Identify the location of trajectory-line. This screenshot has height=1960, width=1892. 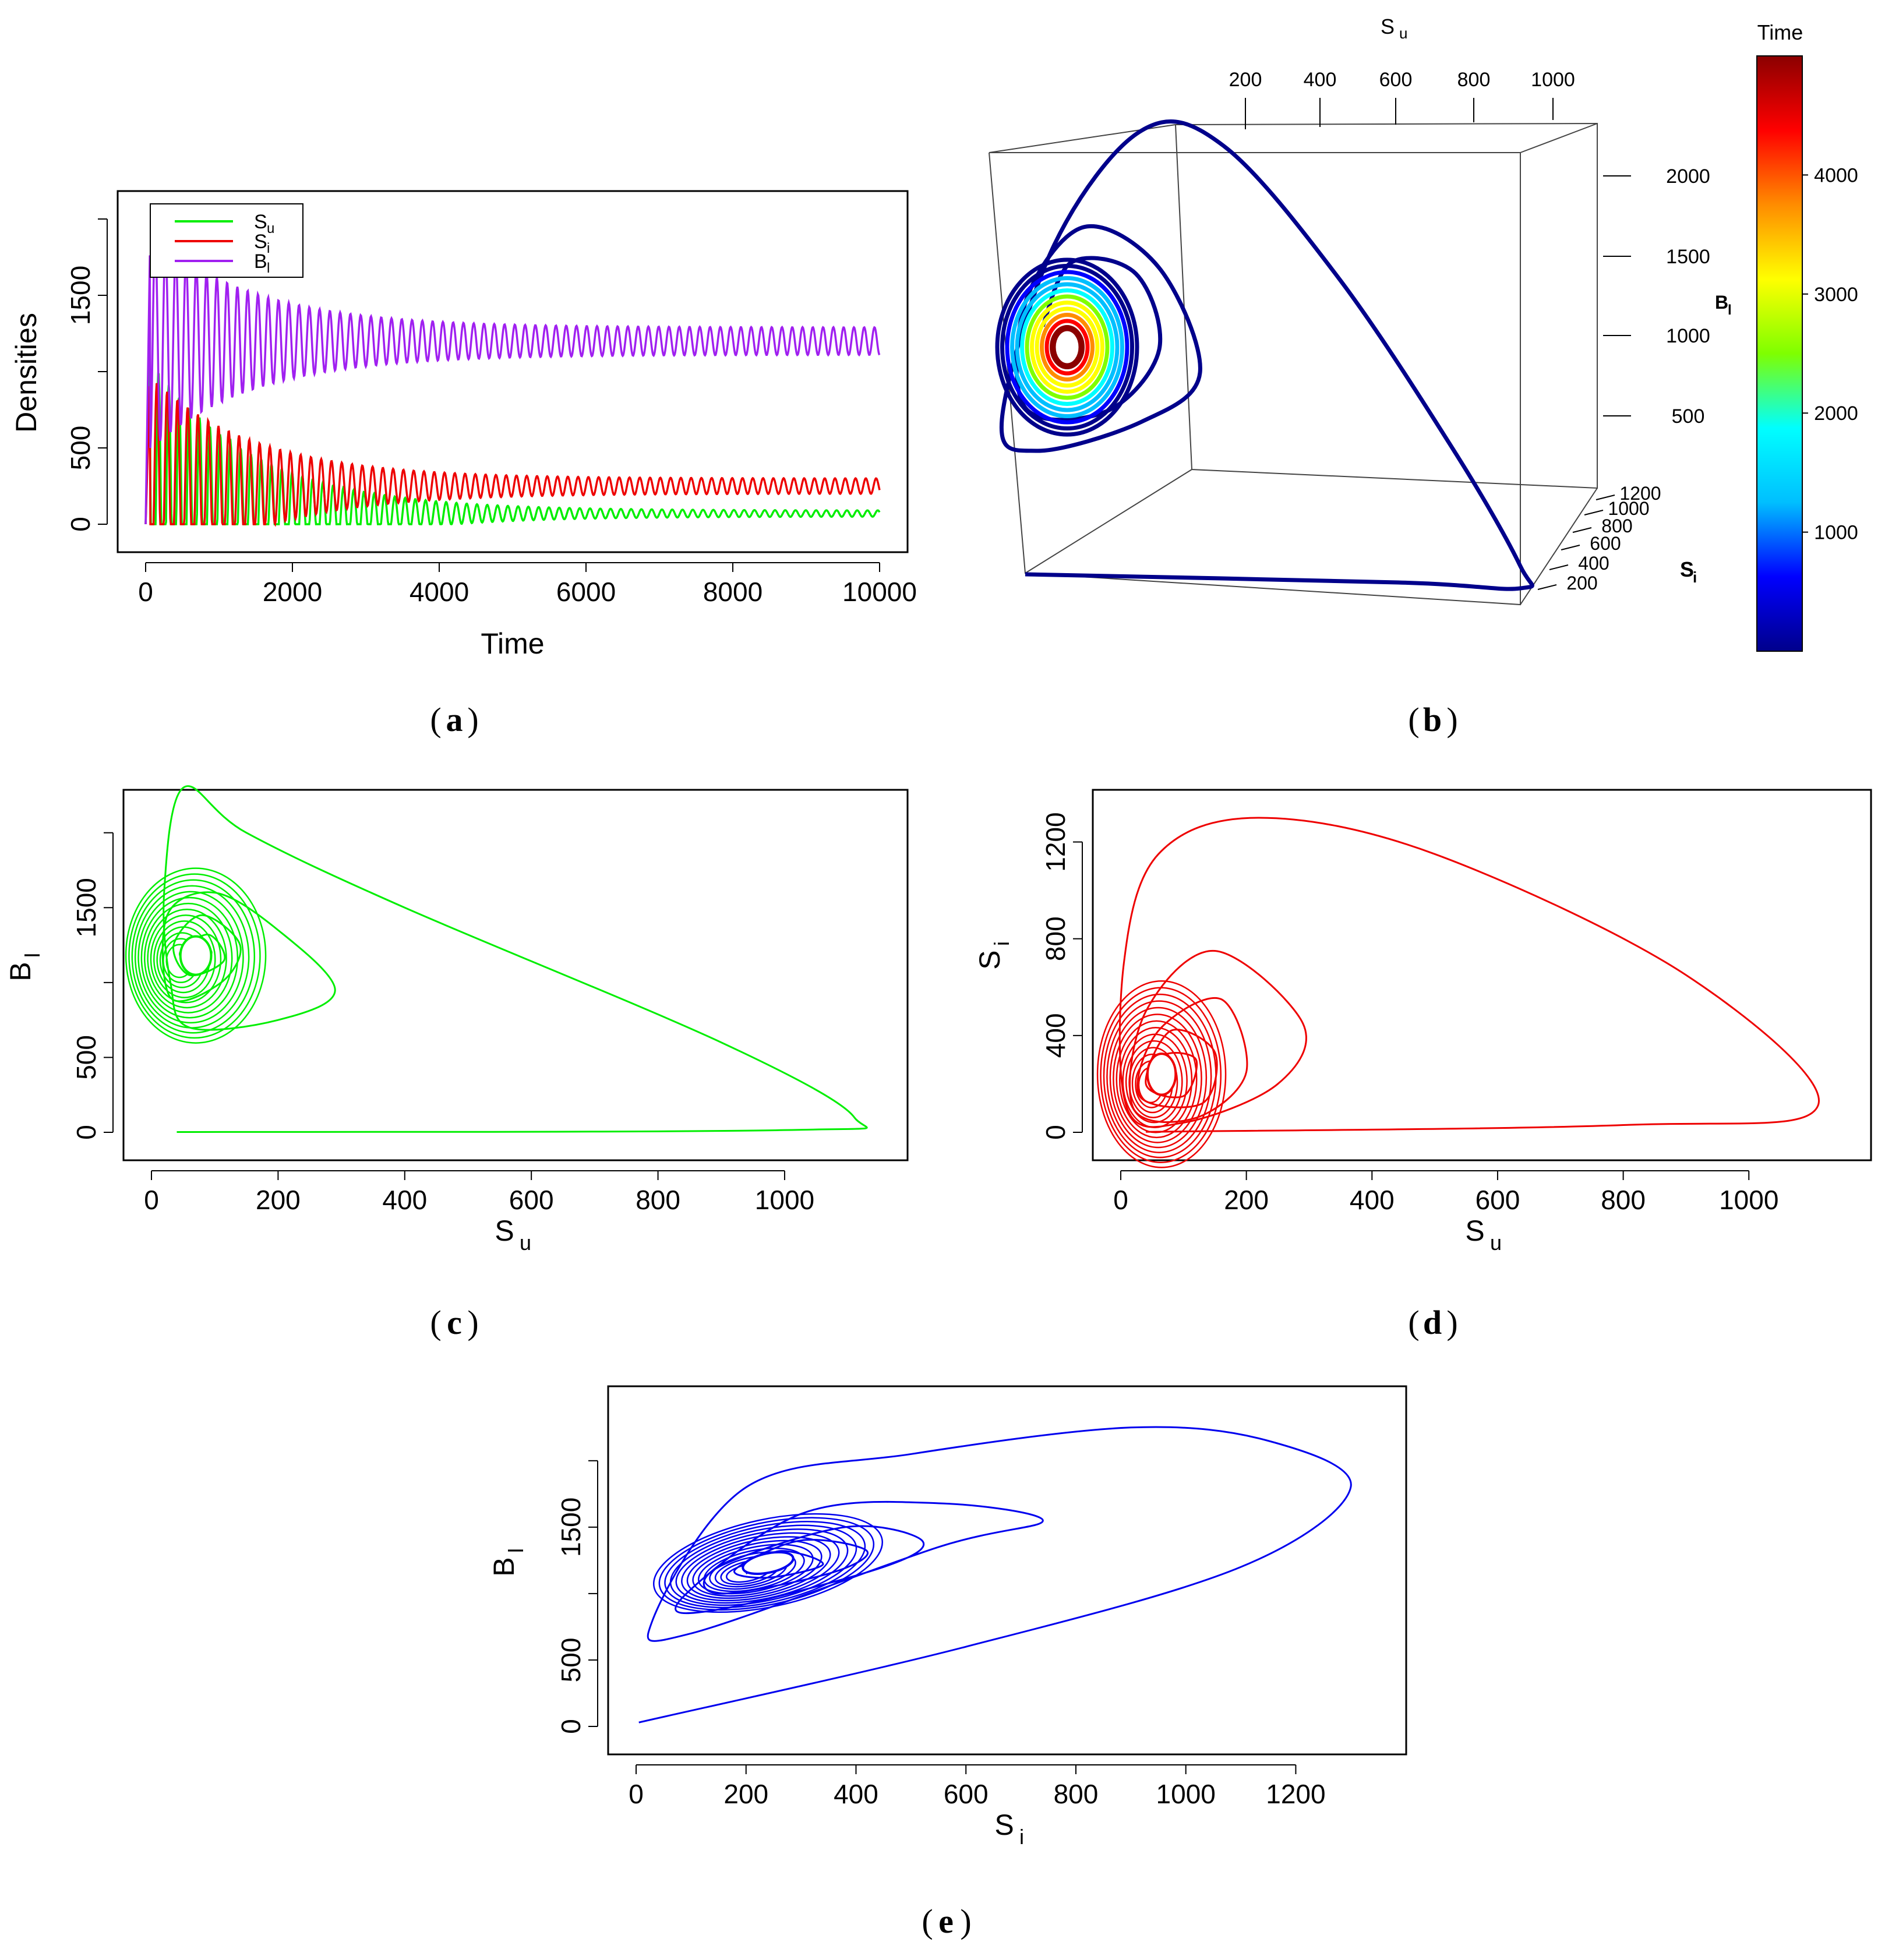
(1469, 975).